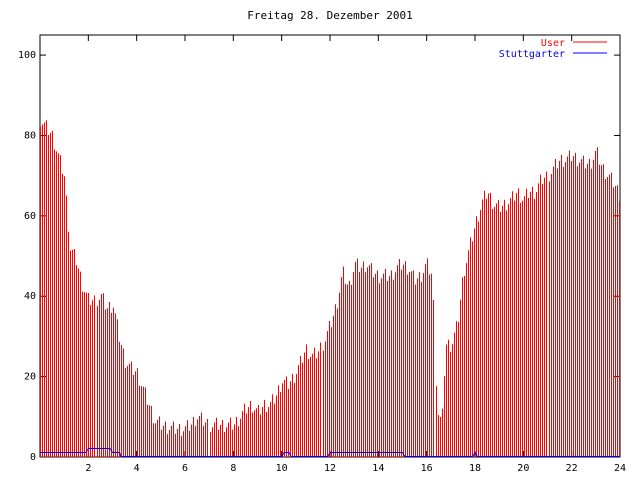 The image size is (640, 480). Describe the element at coordinates (330, 452) in the screenshot. I see `stuttgarter-line` at that location.